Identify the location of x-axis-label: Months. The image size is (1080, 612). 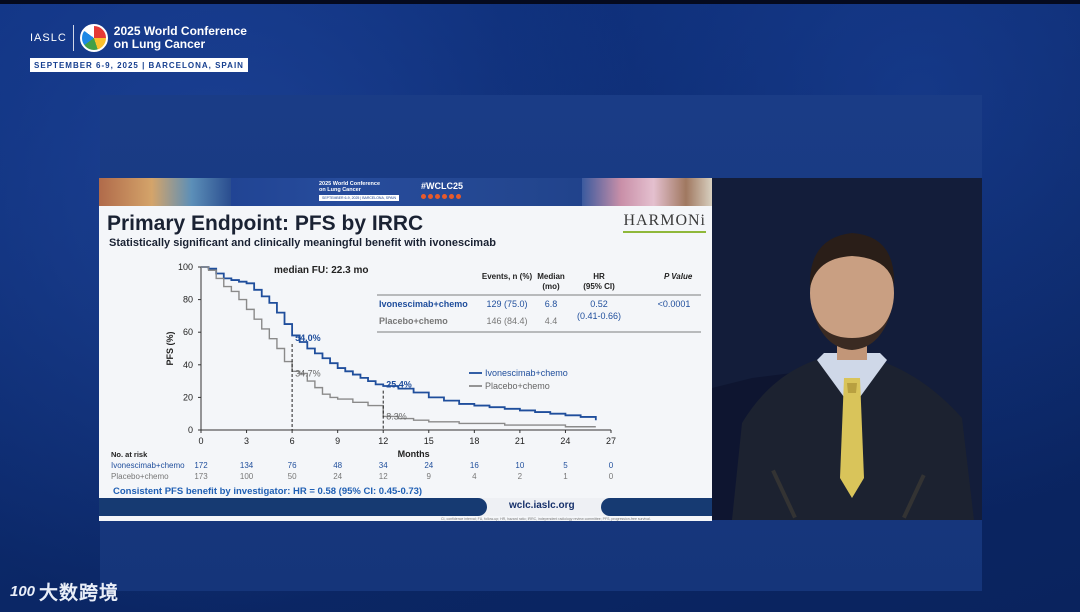
(414, 454).